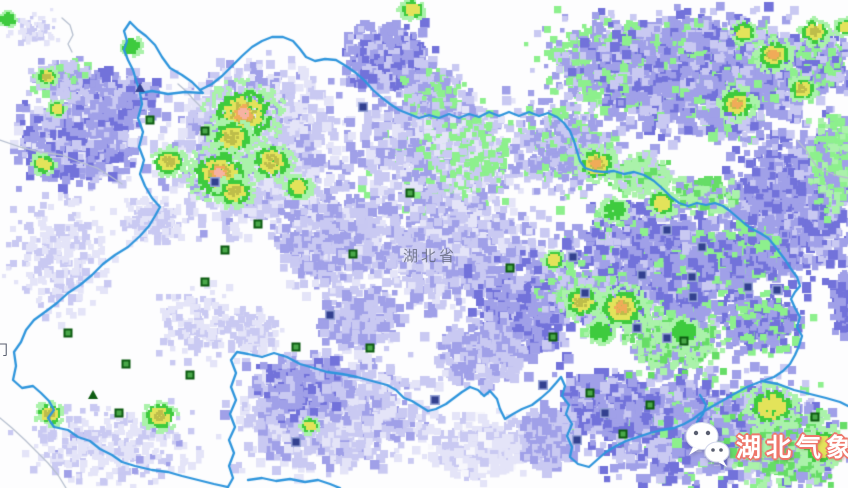  Describe the element at coordinates (4, 351) in the screenshot. I see `partial-city-label: 门` at that location.